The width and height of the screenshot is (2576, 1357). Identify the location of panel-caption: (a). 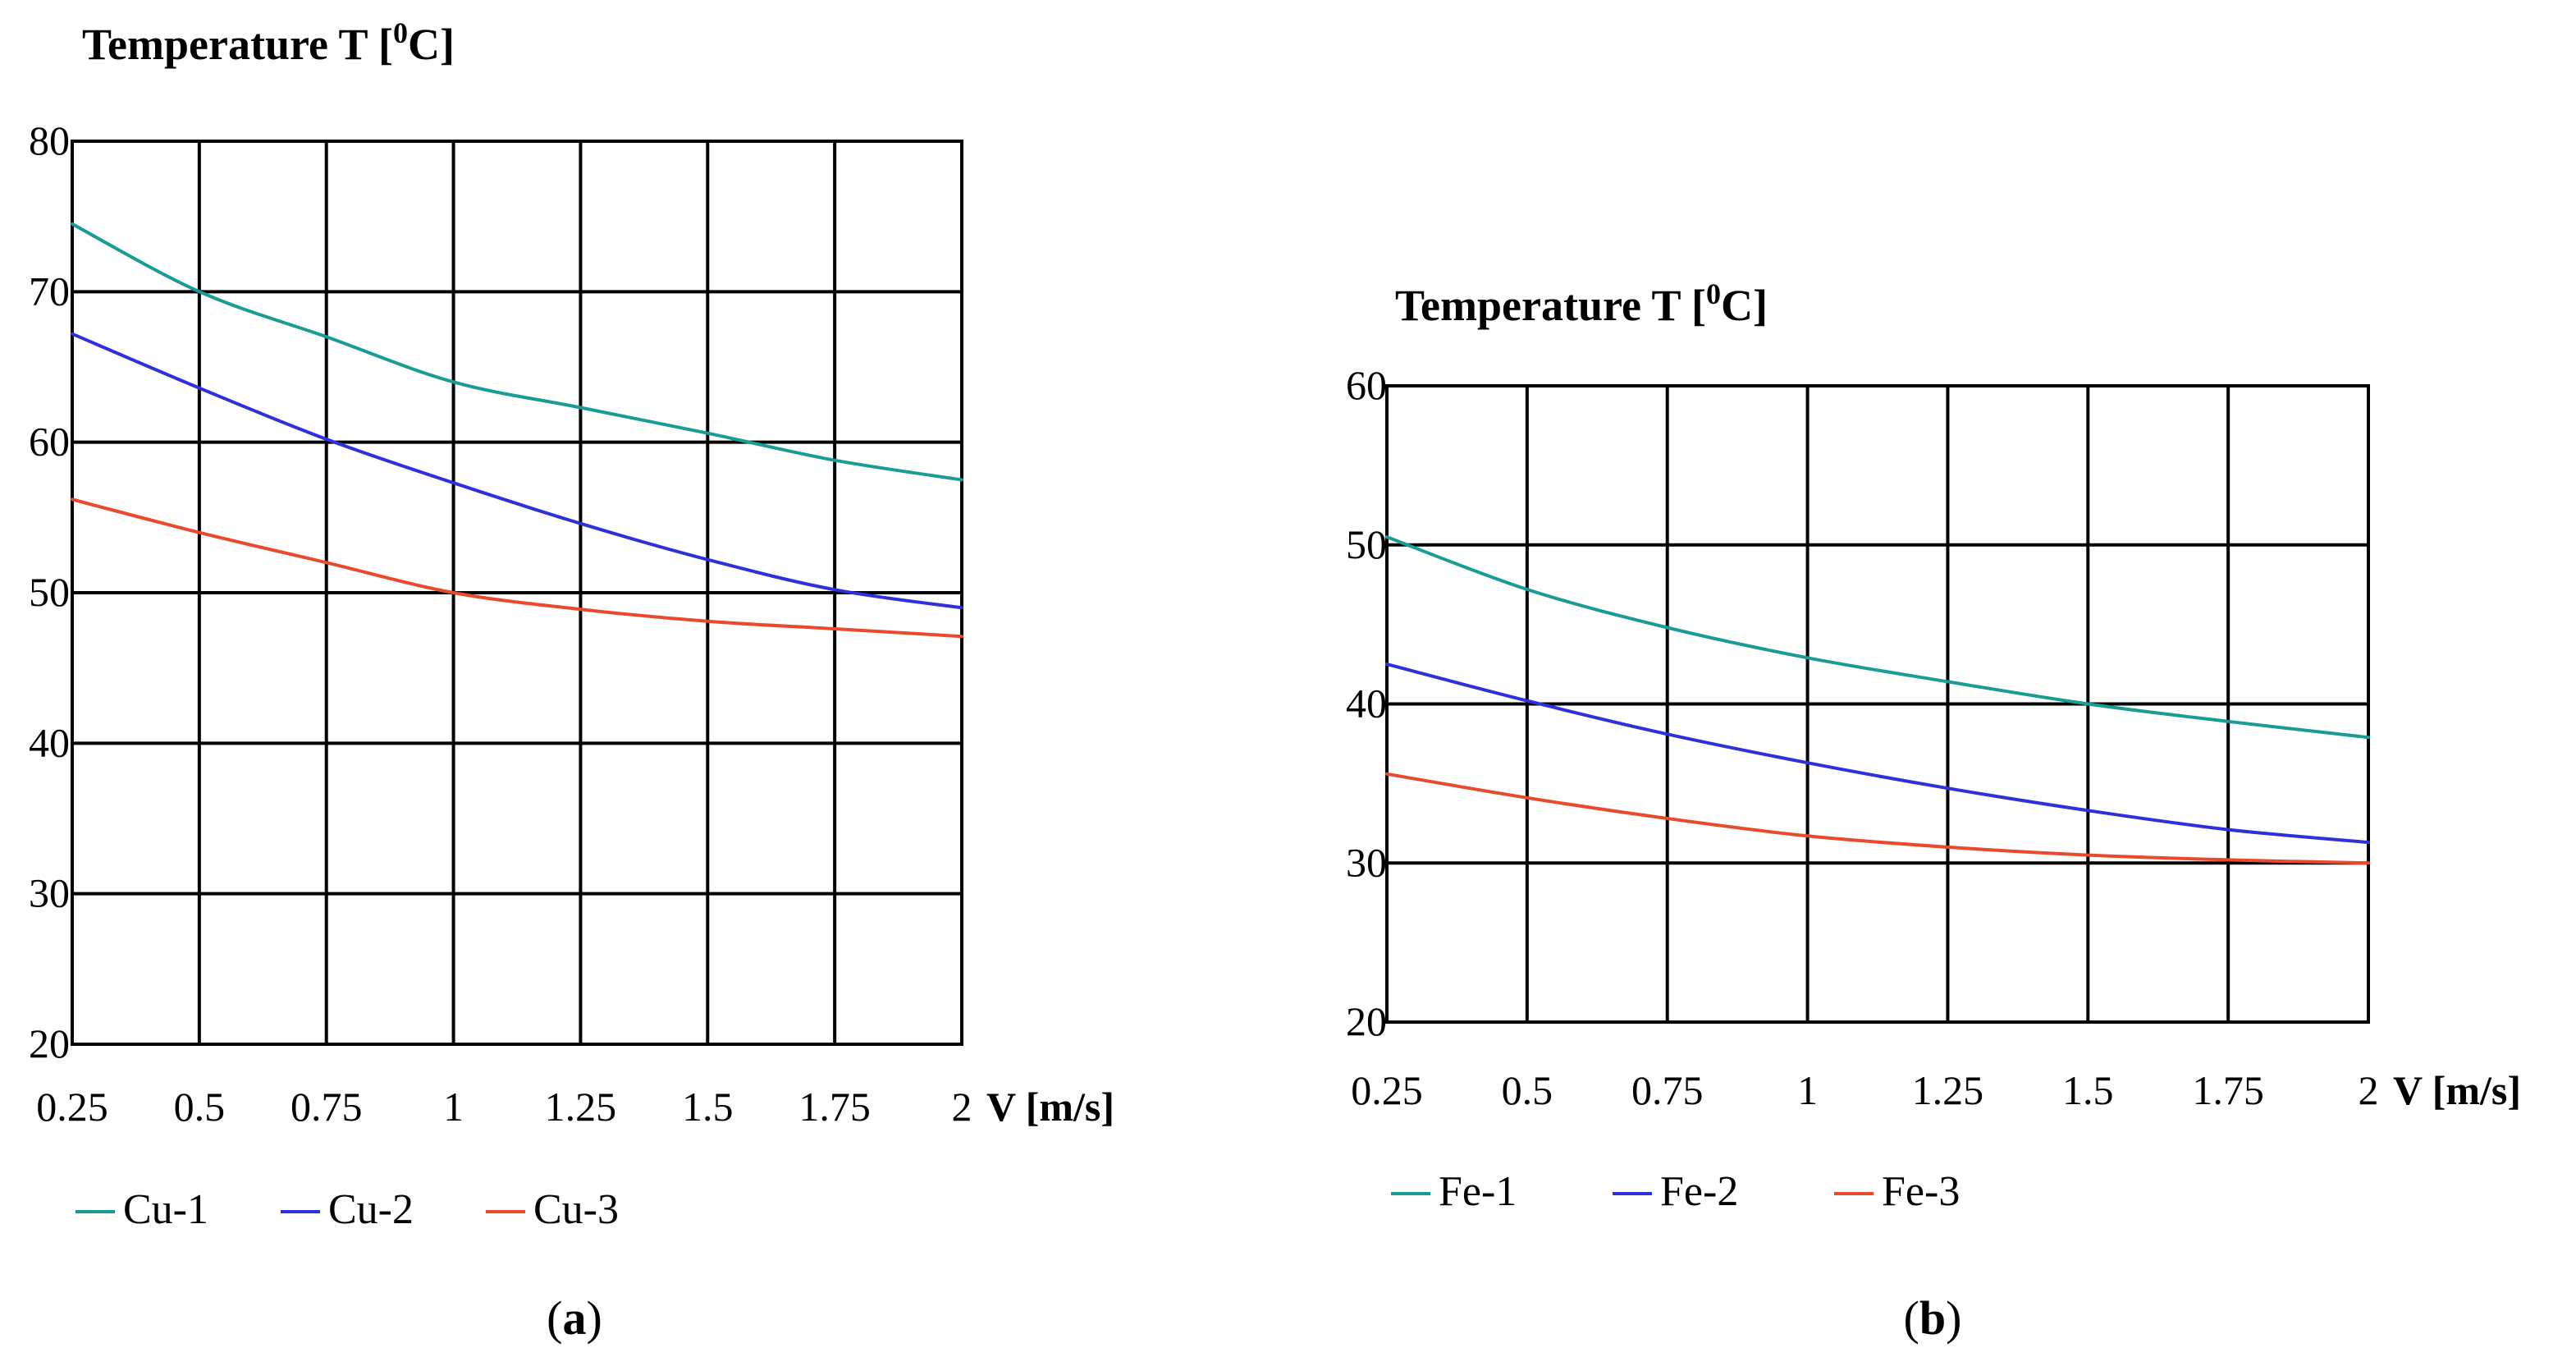
(574, 1318).